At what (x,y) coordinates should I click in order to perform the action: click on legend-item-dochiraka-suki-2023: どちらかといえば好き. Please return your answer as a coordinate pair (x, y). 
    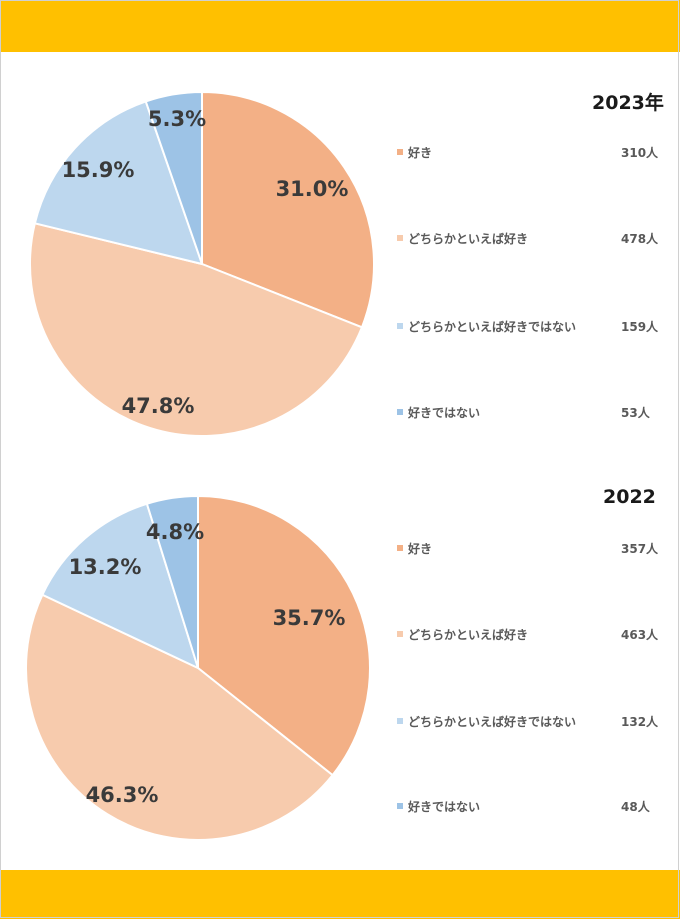
    Looking at the image, I should click on (462, 238).